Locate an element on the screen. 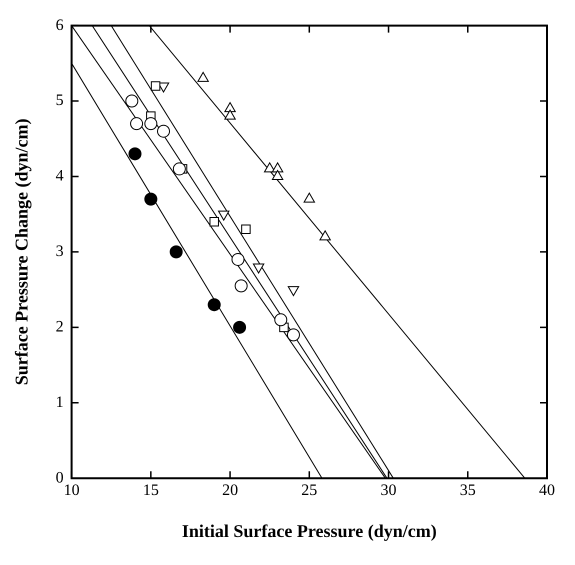 The image size is (575, 565). x-tick-label: 35 is located at coordinates (468, 491).